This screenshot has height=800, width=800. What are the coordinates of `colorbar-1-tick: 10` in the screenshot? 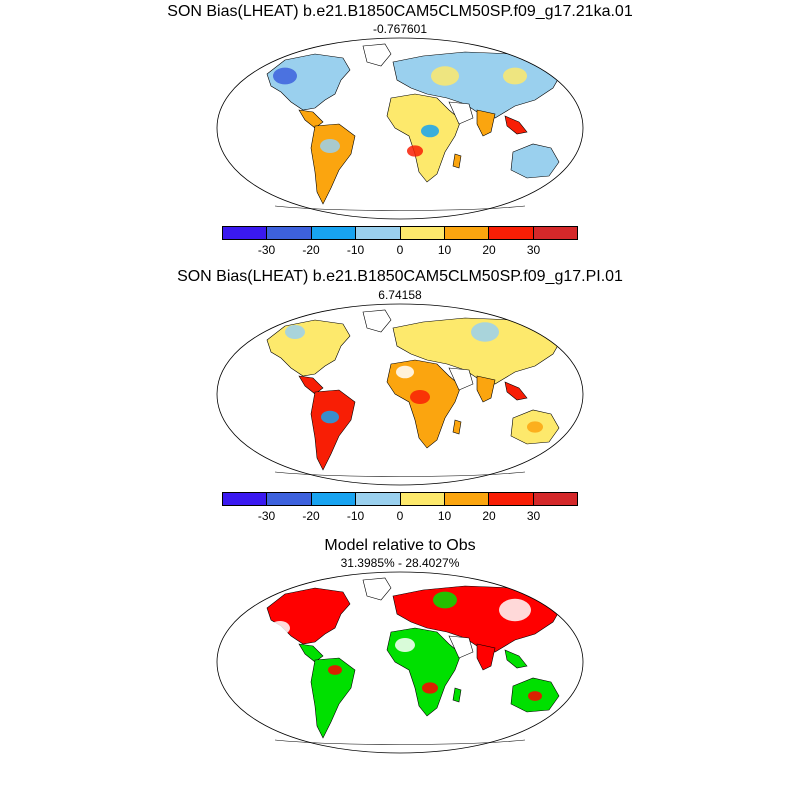 It's located at (444, 250).